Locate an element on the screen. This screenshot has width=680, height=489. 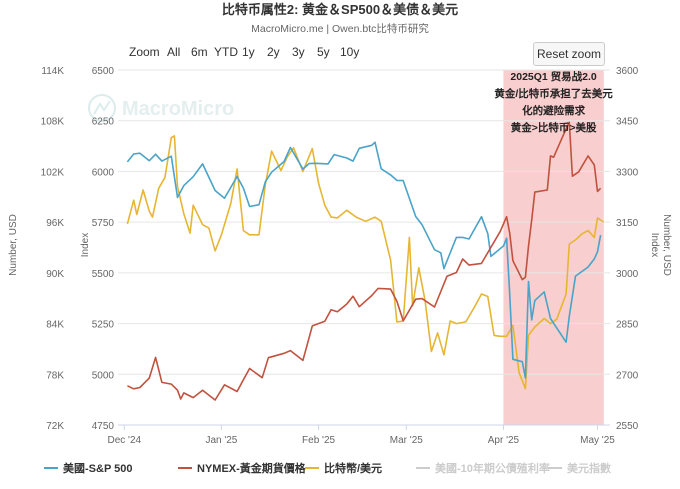
zoom-bar: Zoom All 6m YTD 1y 2y 3y 5y 10y is located at coordinates (244, 52).